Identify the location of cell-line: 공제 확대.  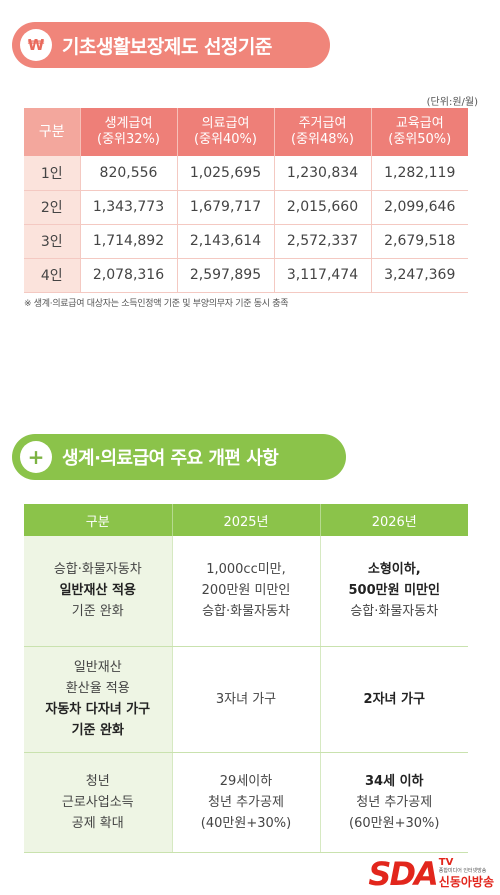
(97, 823).